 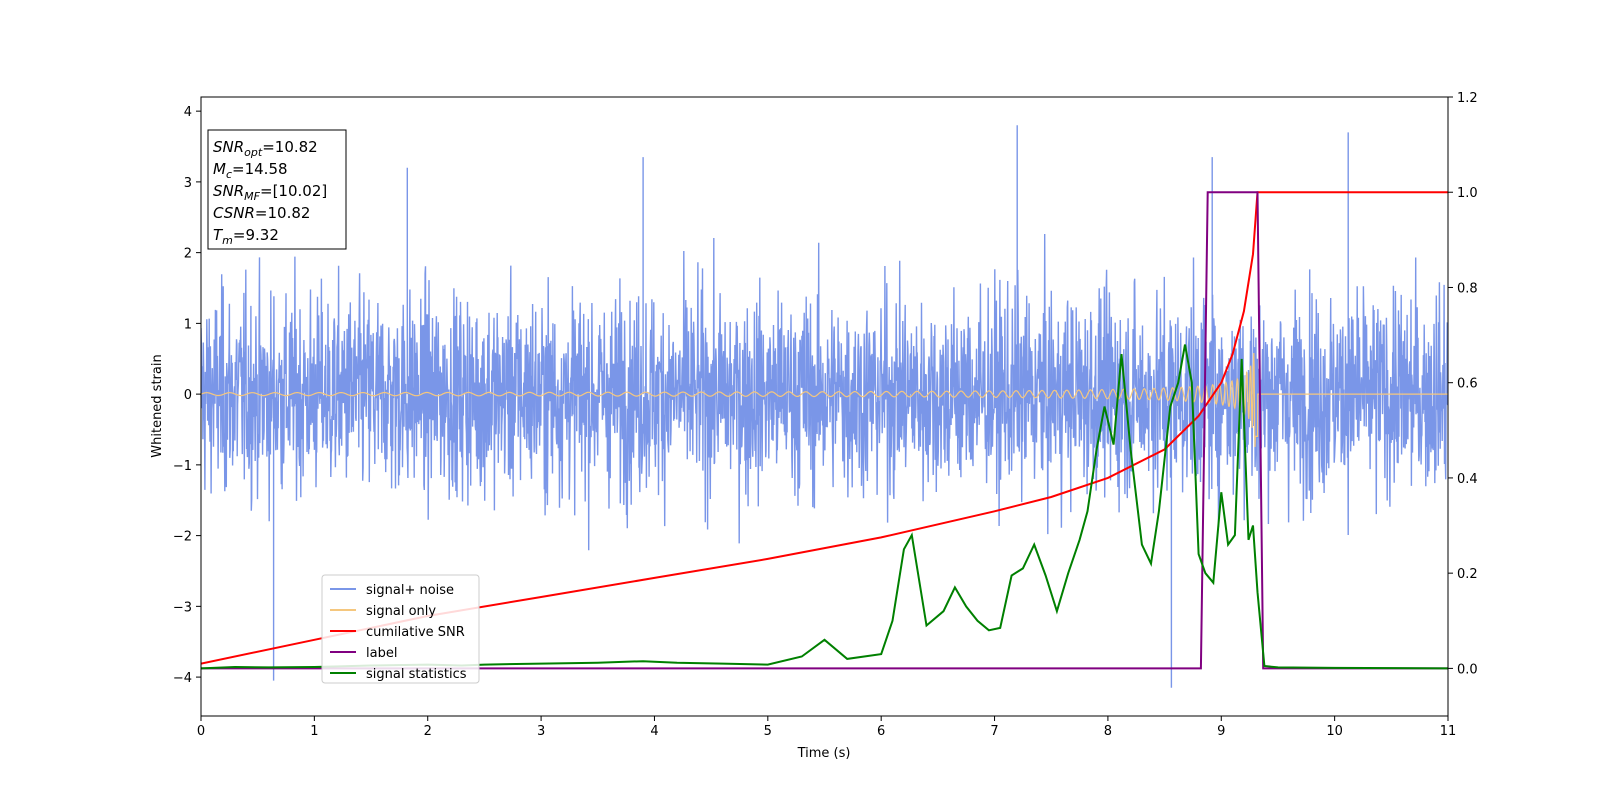 I want to click on y2-tick-label: 0.0, so click(x=1467, y=669).